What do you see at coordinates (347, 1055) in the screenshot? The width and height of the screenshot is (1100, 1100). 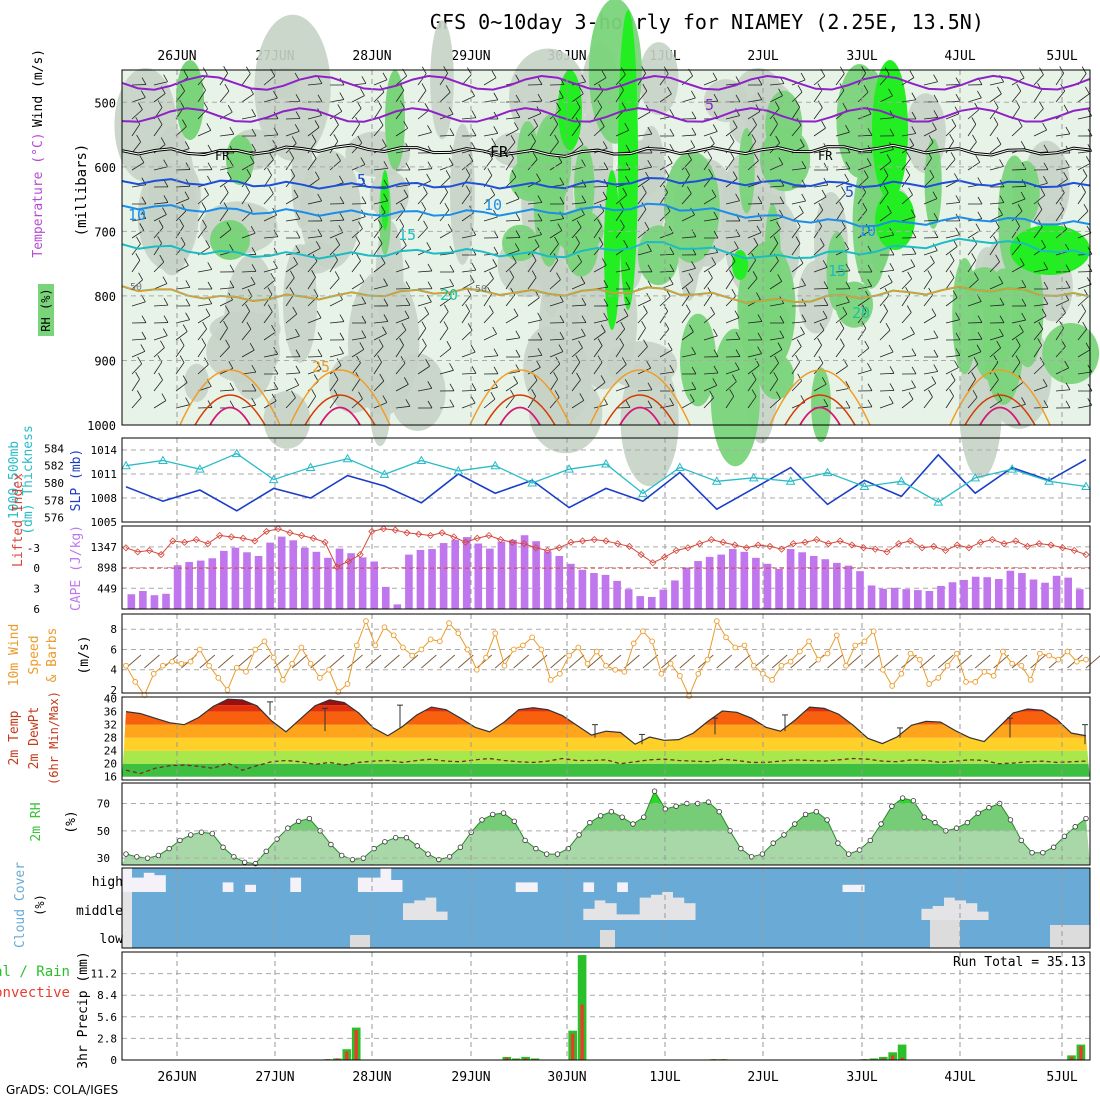 I see `precip-convective-bar` at bounding box center [347, 1055].